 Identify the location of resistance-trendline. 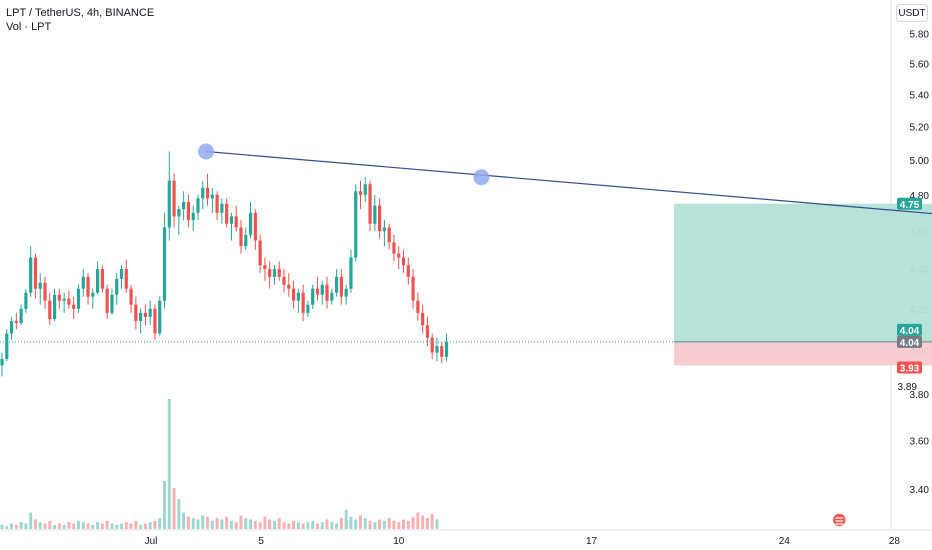
(569, 199).